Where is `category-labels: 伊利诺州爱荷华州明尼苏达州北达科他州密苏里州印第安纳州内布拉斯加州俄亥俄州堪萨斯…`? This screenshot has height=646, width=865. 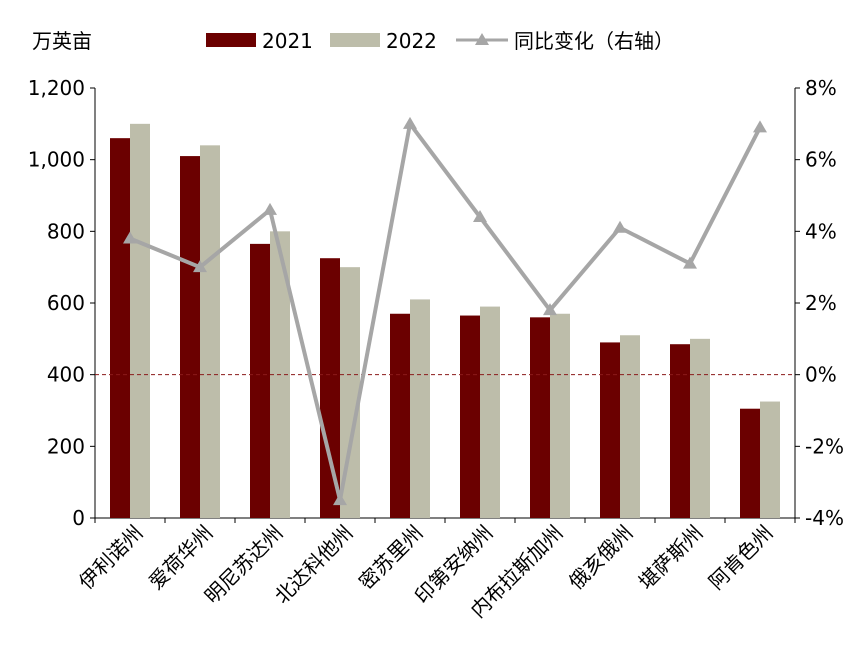
category-labels: 伊利诺州爱荷华州明尼苏达州北达科他州密苏里州印第安纳州内布拉斯加州俄亥俄州堪萨斯… is located at coordinates (426, 572).